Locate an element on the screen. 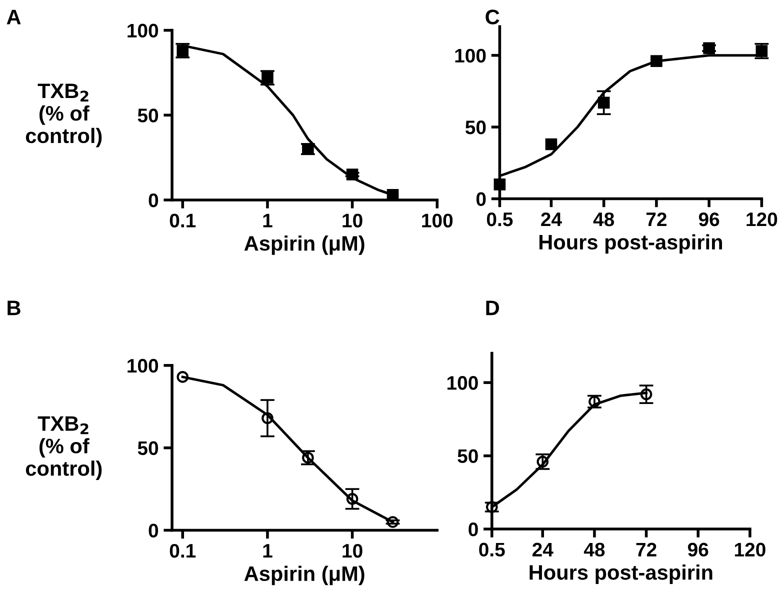 This screenshot has height=606, width=782. chart-title: C is located at coordinates (493, 17).